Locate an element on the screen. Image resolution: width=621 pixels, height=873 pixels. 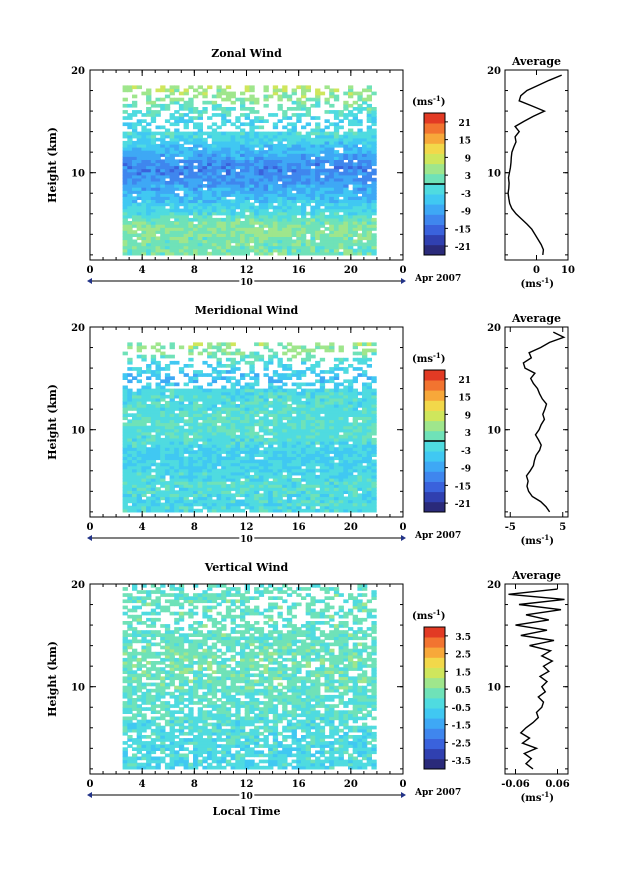
colorbar-band is located at coordinates (434, 159).